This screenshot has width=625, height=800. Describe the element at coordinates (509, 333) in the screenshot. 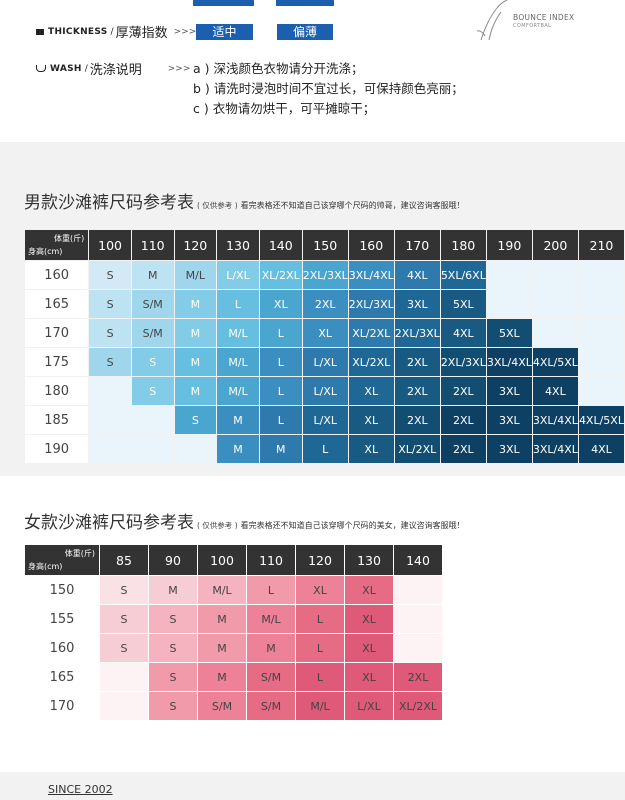

I see `size-cell: 5XL` at that location.